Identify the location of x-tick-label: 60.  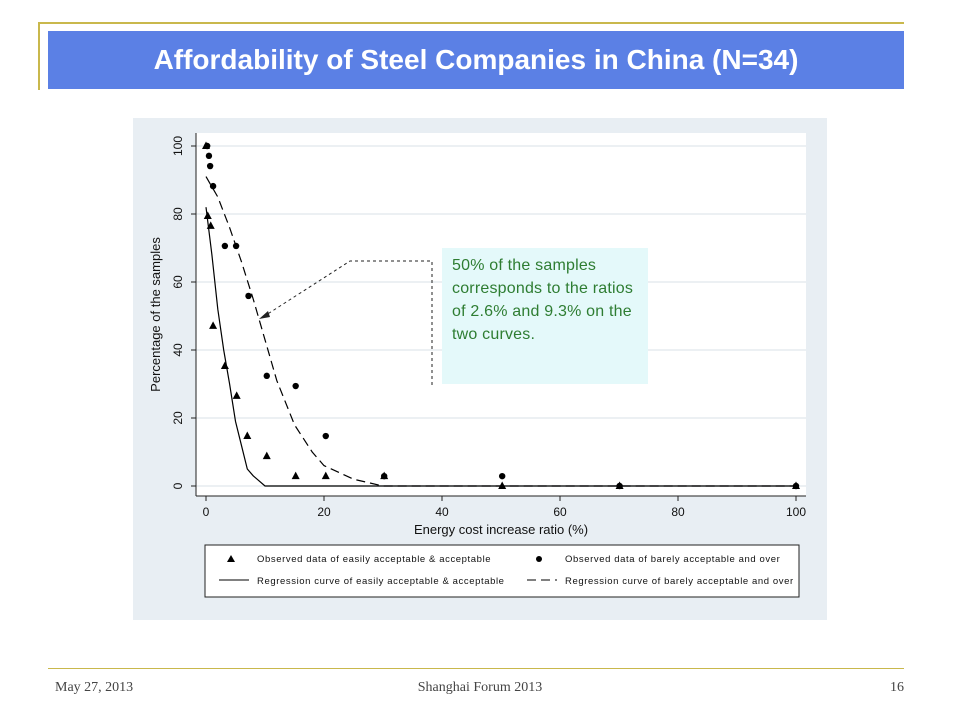
(560, 512).